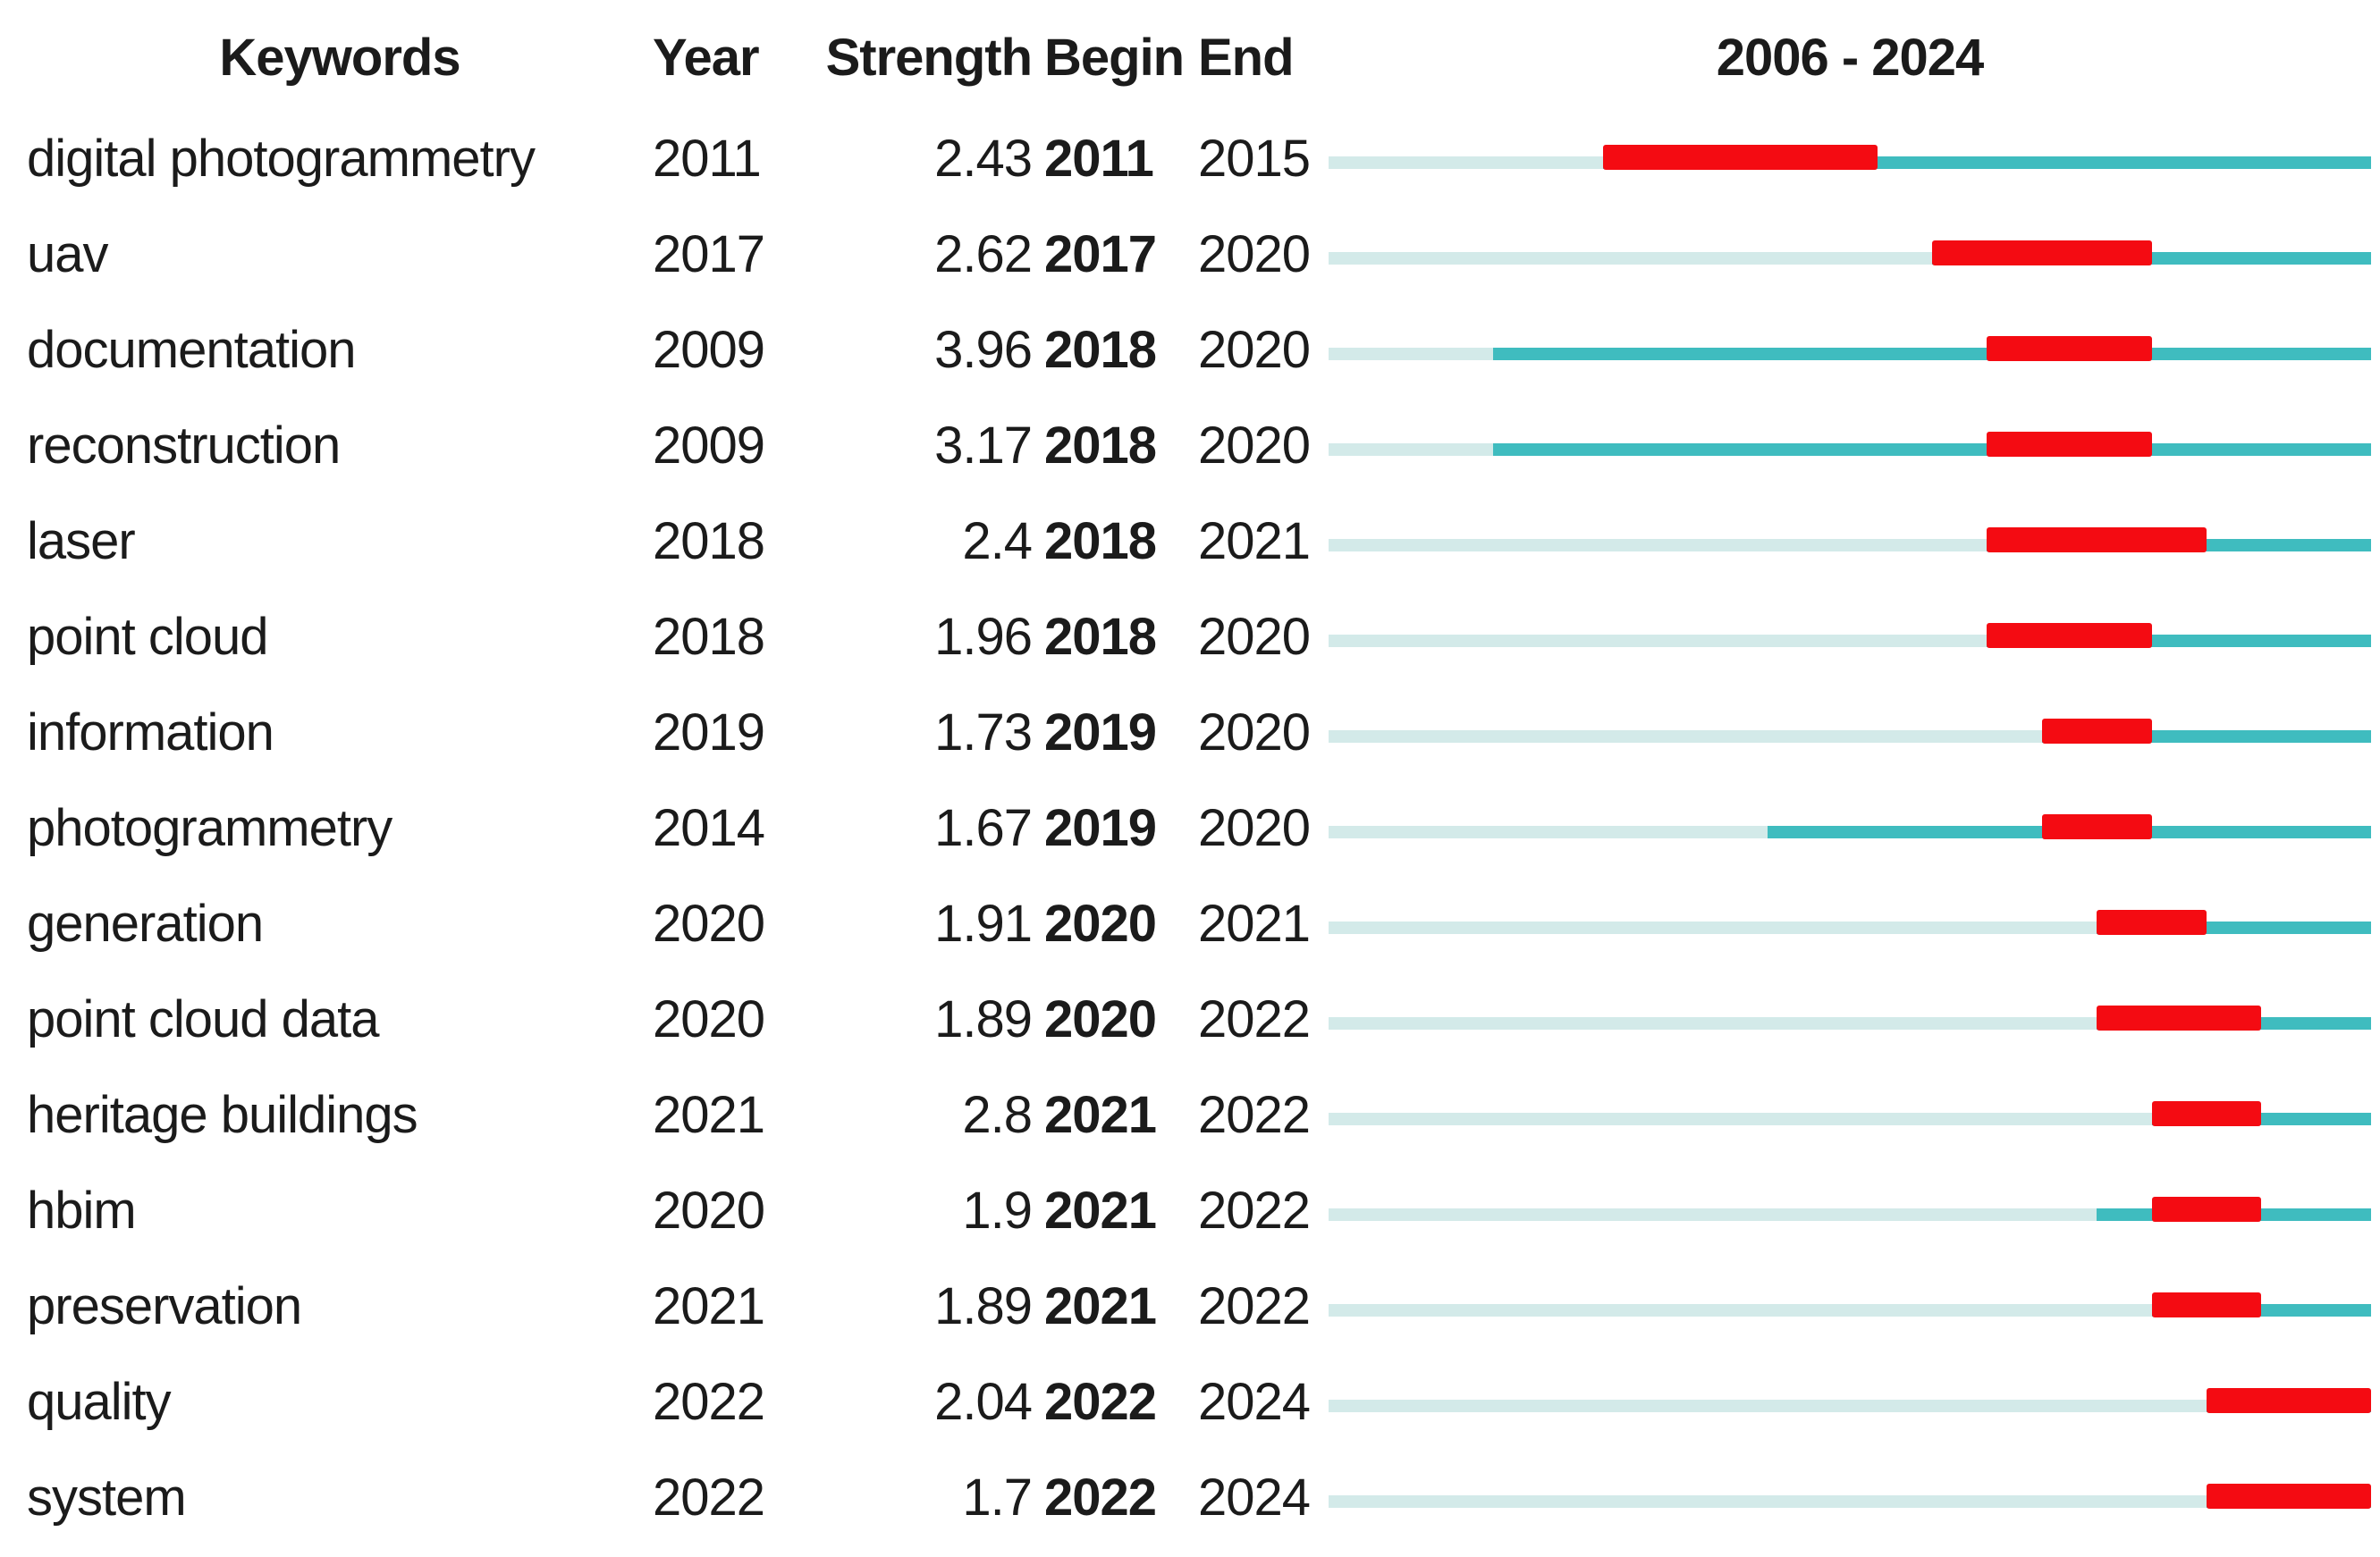 The width and height of the screenshot is (2380, 1557). Describe the element at coordinates (709, 1401) in the screenshot. I see `year-cell: 2022` at that location.